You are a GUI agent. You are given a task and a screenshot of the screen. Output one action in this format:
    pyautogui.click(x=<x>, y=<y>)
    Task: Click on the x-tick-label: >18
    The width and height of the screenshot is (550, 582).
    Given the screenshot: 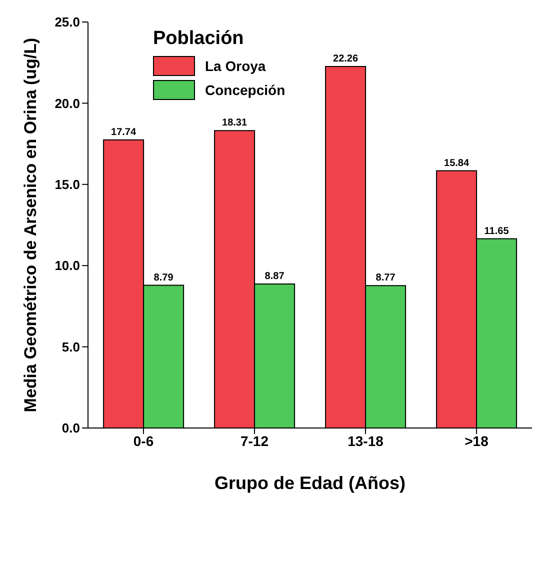 What is the action you would take?
    pyautogui.click(x=476, y=440)
    